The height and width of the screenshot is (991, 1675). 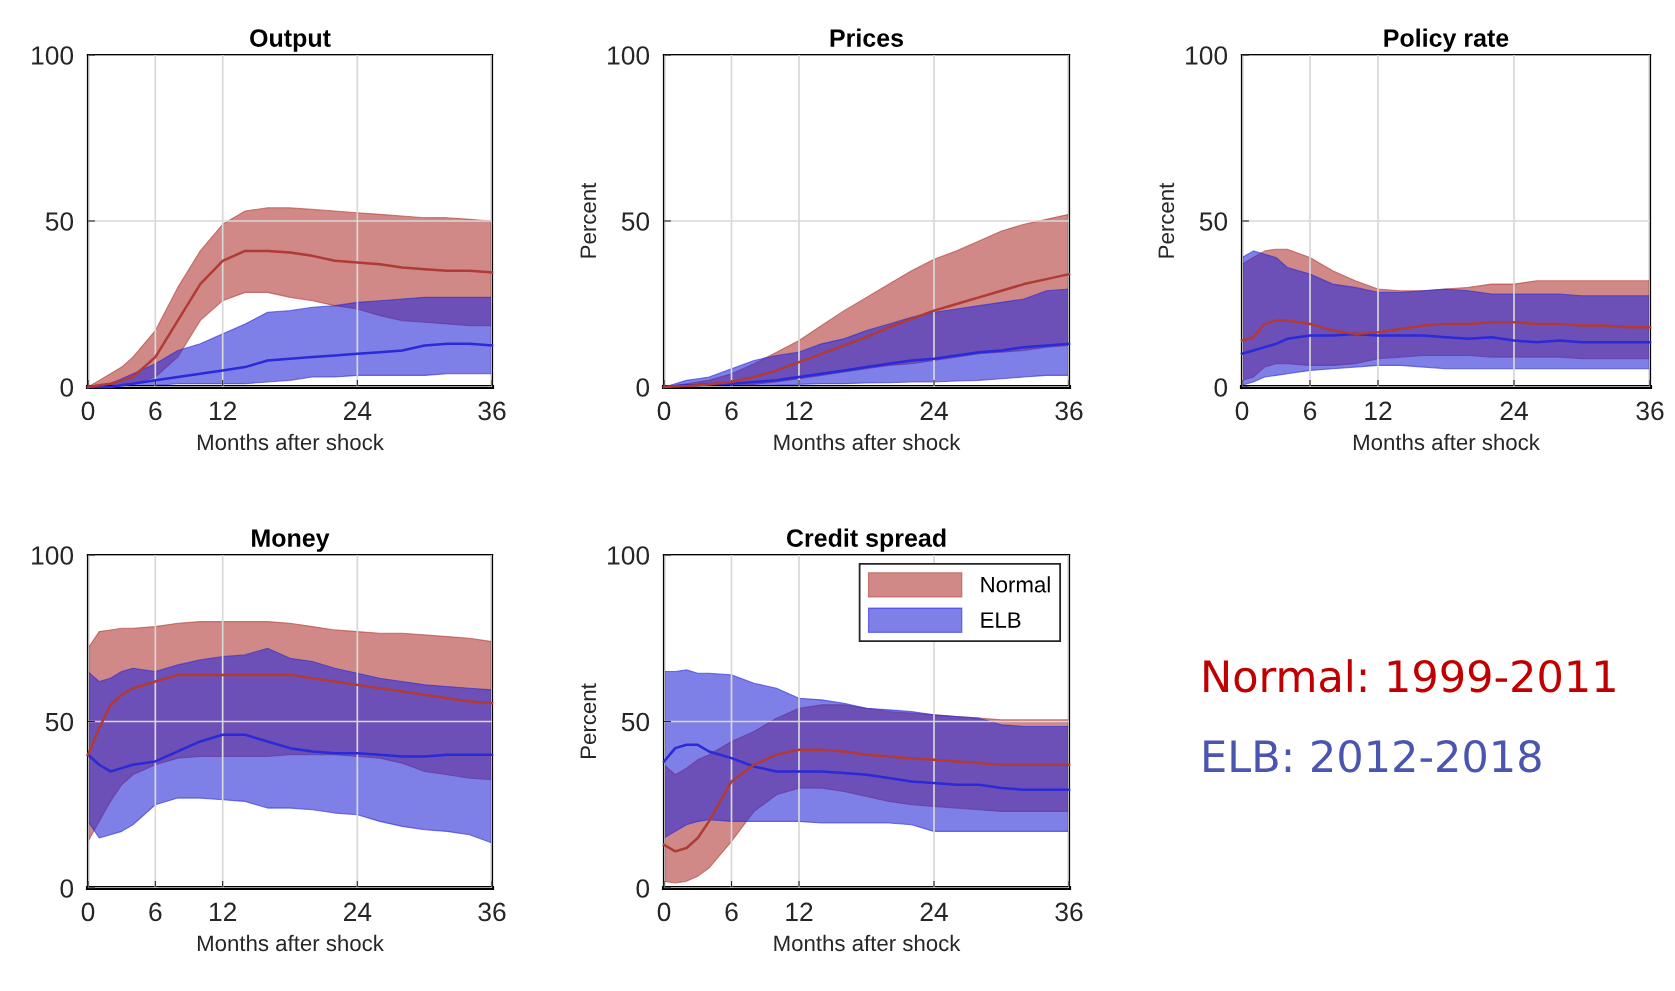 What do you see at coordinates (867, 37) in the screenshot?
I see `chart-title: Prices` at bounding box center [867, 37].